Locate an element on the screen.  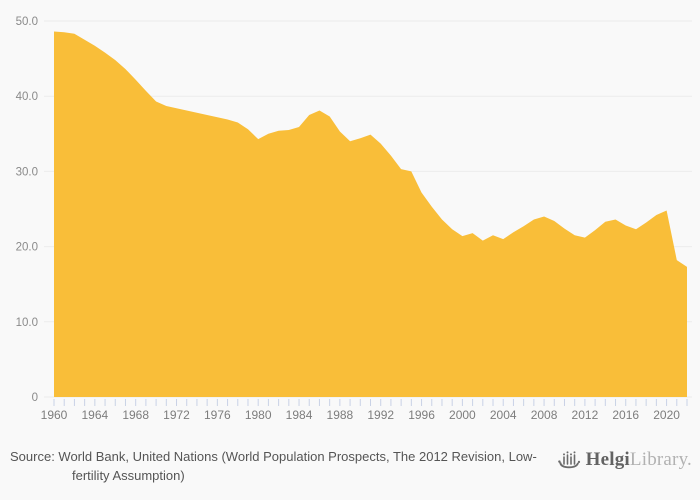
y-axis-label: 30.0 is located at coordinates (27, 172).